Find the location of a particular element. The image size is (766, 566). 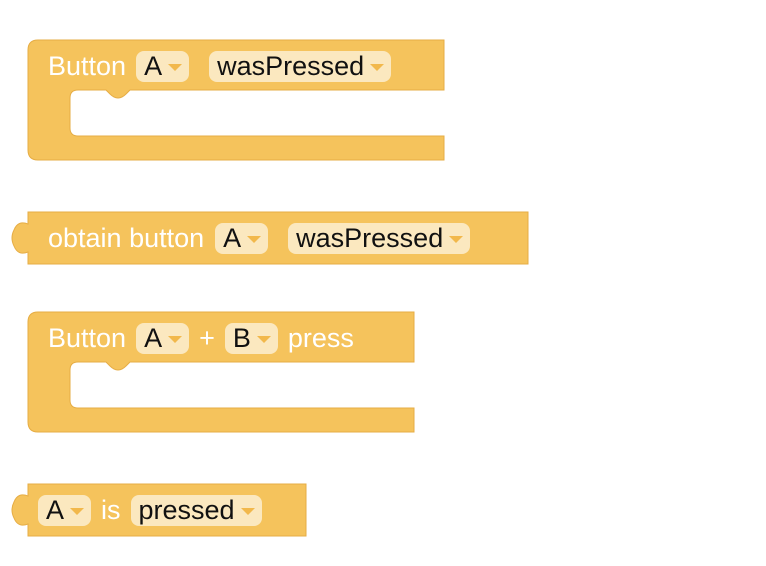

dropdown-value: B is located at coordinates (241, 337).